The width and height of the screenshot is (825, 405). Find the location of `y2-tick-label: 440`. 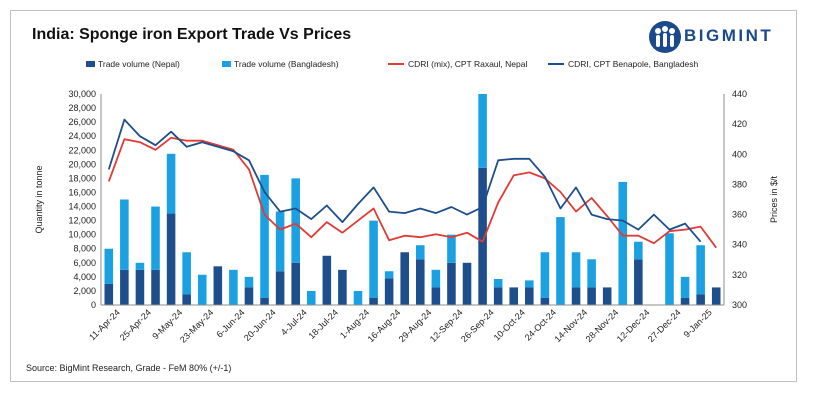

y2-tick-label: 440 is located at coordinates (739, 94).